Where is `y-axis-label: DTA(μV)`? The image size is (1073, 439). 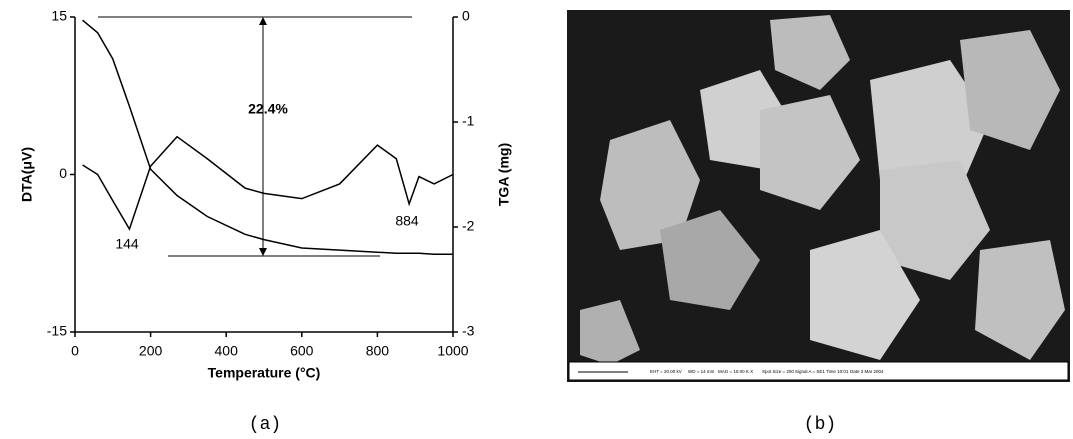
y-axis-label: DTA(μV) is located at coordinates (27, 174).